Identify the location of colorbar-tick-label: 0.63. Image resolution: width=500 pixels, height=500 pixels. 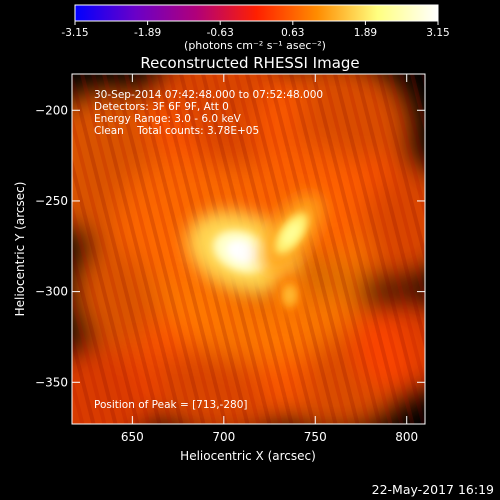
(292, 33).